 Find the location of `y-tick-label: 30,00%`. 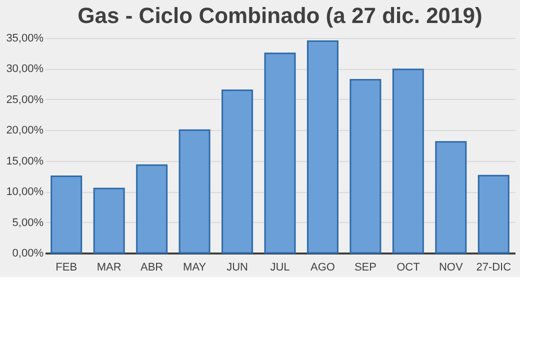

y-tick-label: 30,00% is located at coordinates (25, 69).